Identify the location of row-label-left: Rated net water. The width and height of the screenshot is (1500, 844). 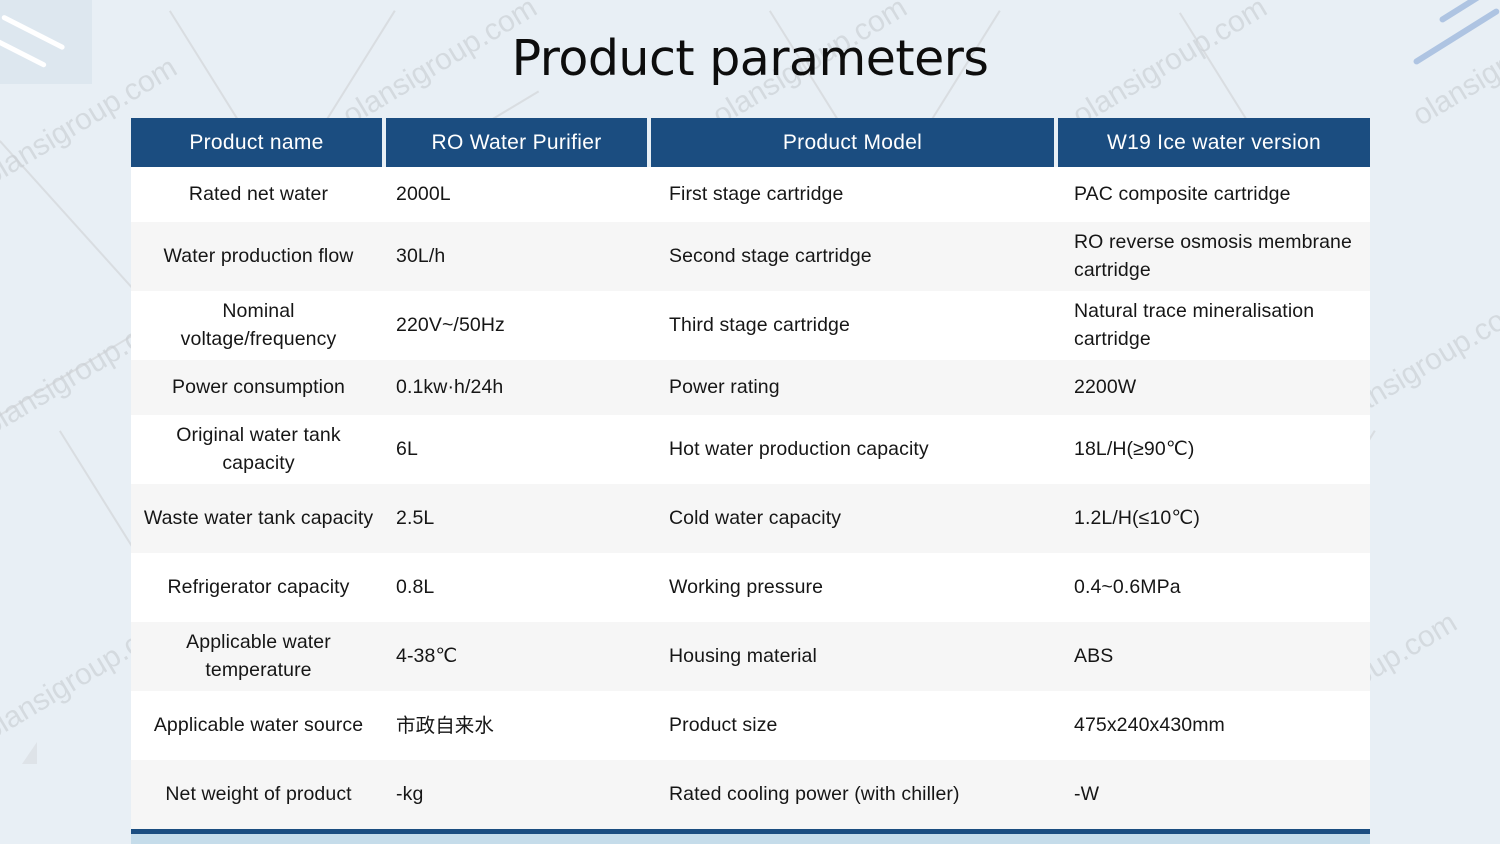
(258, 193).